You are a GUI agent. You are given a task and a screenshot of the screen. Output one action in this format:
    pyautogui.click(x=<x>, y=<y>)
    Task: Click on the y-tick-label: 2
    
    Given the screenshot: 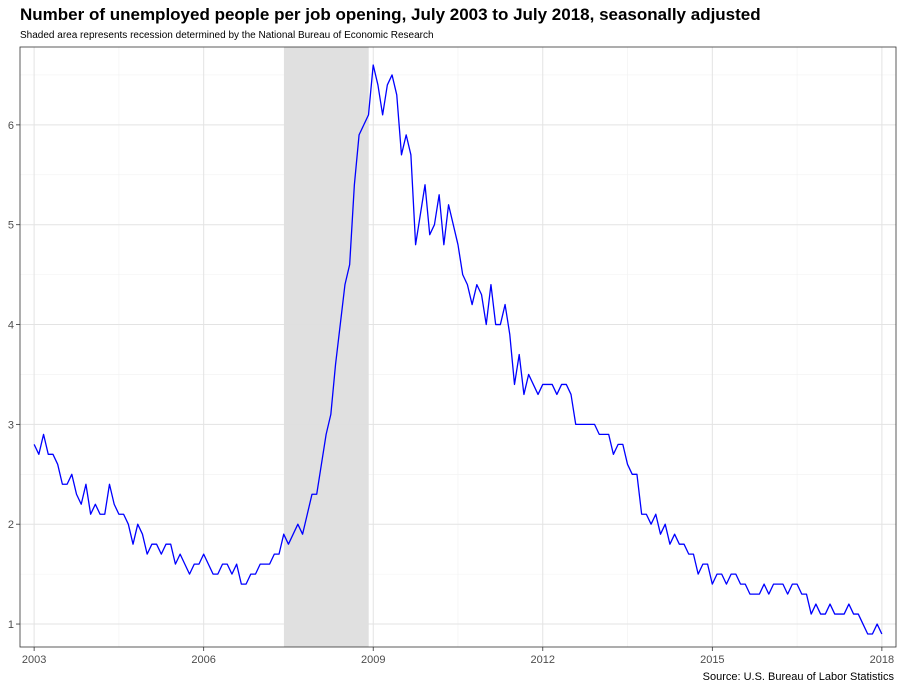 What is the action you would take?
    pyautogui.click(x=11, y=525)
    